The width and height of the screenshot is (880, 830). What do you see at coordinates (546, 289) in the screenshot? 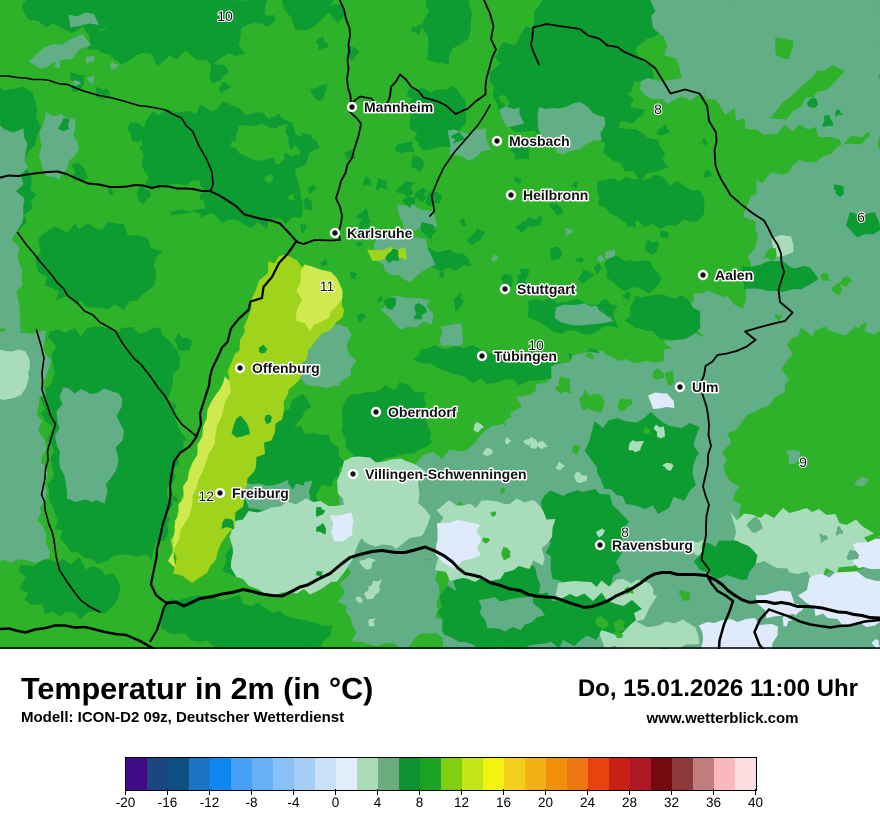
I see `svg-text: Stuttgart` at bounding box center [546, 289].